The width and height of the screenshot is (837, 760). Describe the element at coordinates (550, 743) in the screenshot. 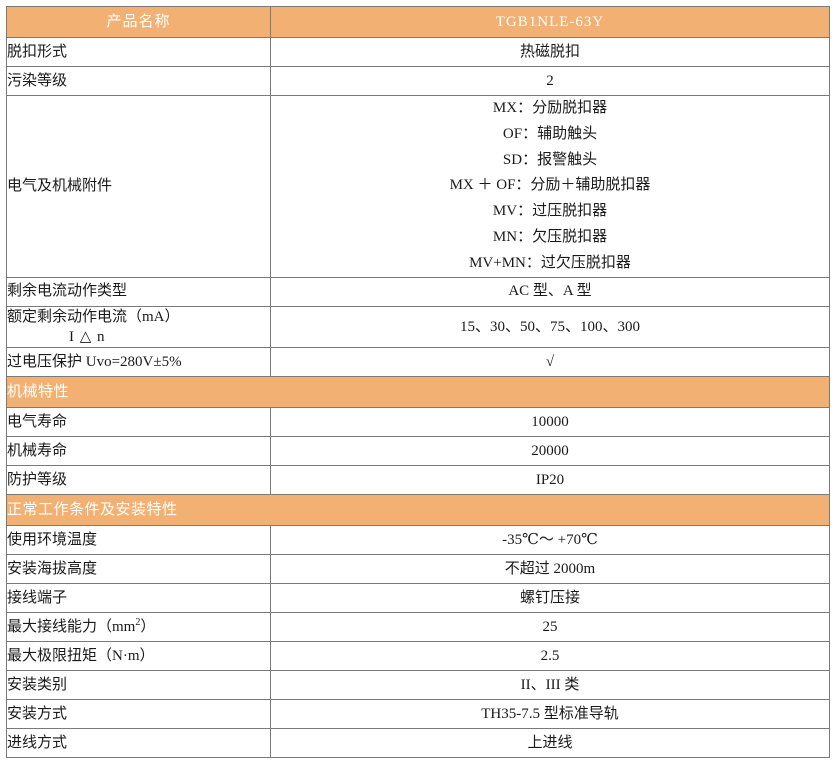

I see `row-value: 上进线` at that location.